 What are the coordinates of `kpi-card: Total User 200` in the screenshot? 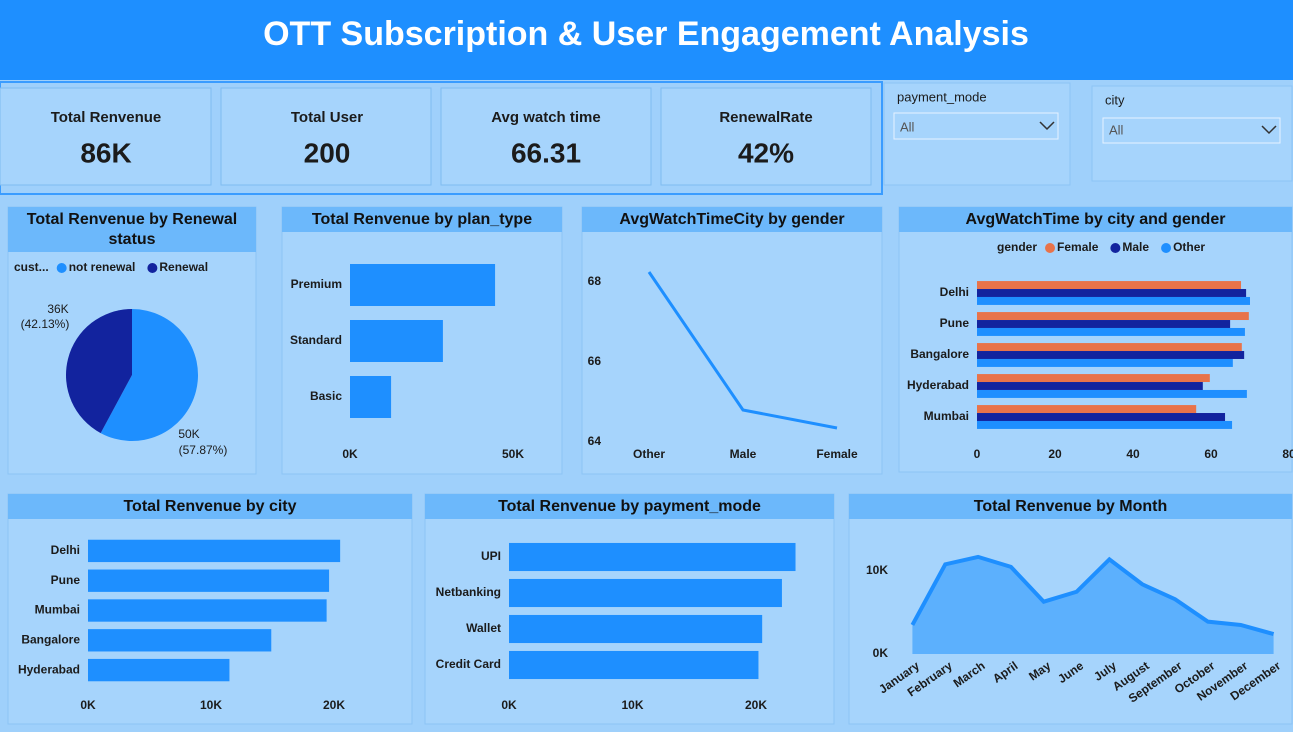 It's located at (326, 136).